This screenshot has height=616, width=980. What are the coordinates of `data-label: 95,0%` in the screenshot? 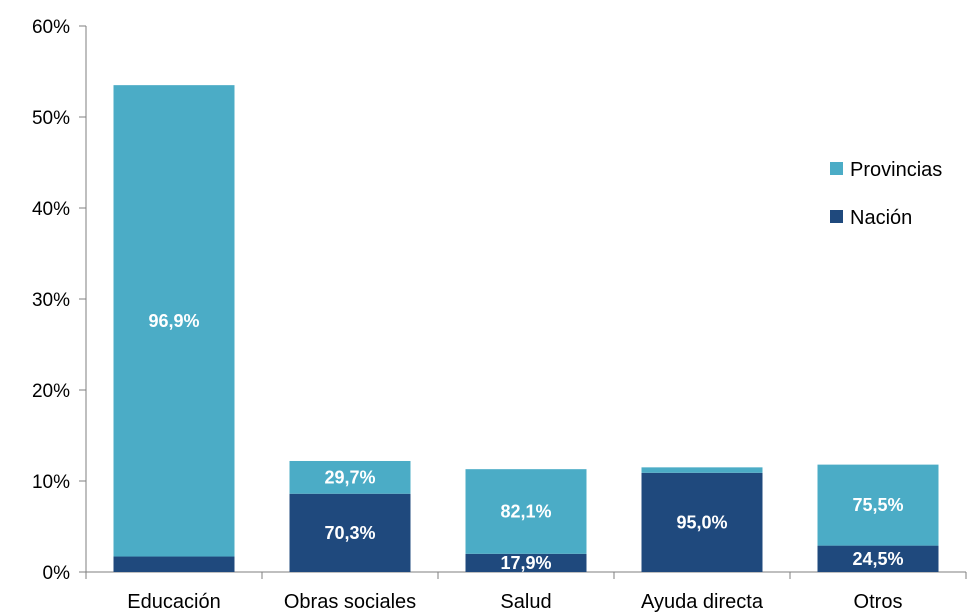 It's located at (701, 522).